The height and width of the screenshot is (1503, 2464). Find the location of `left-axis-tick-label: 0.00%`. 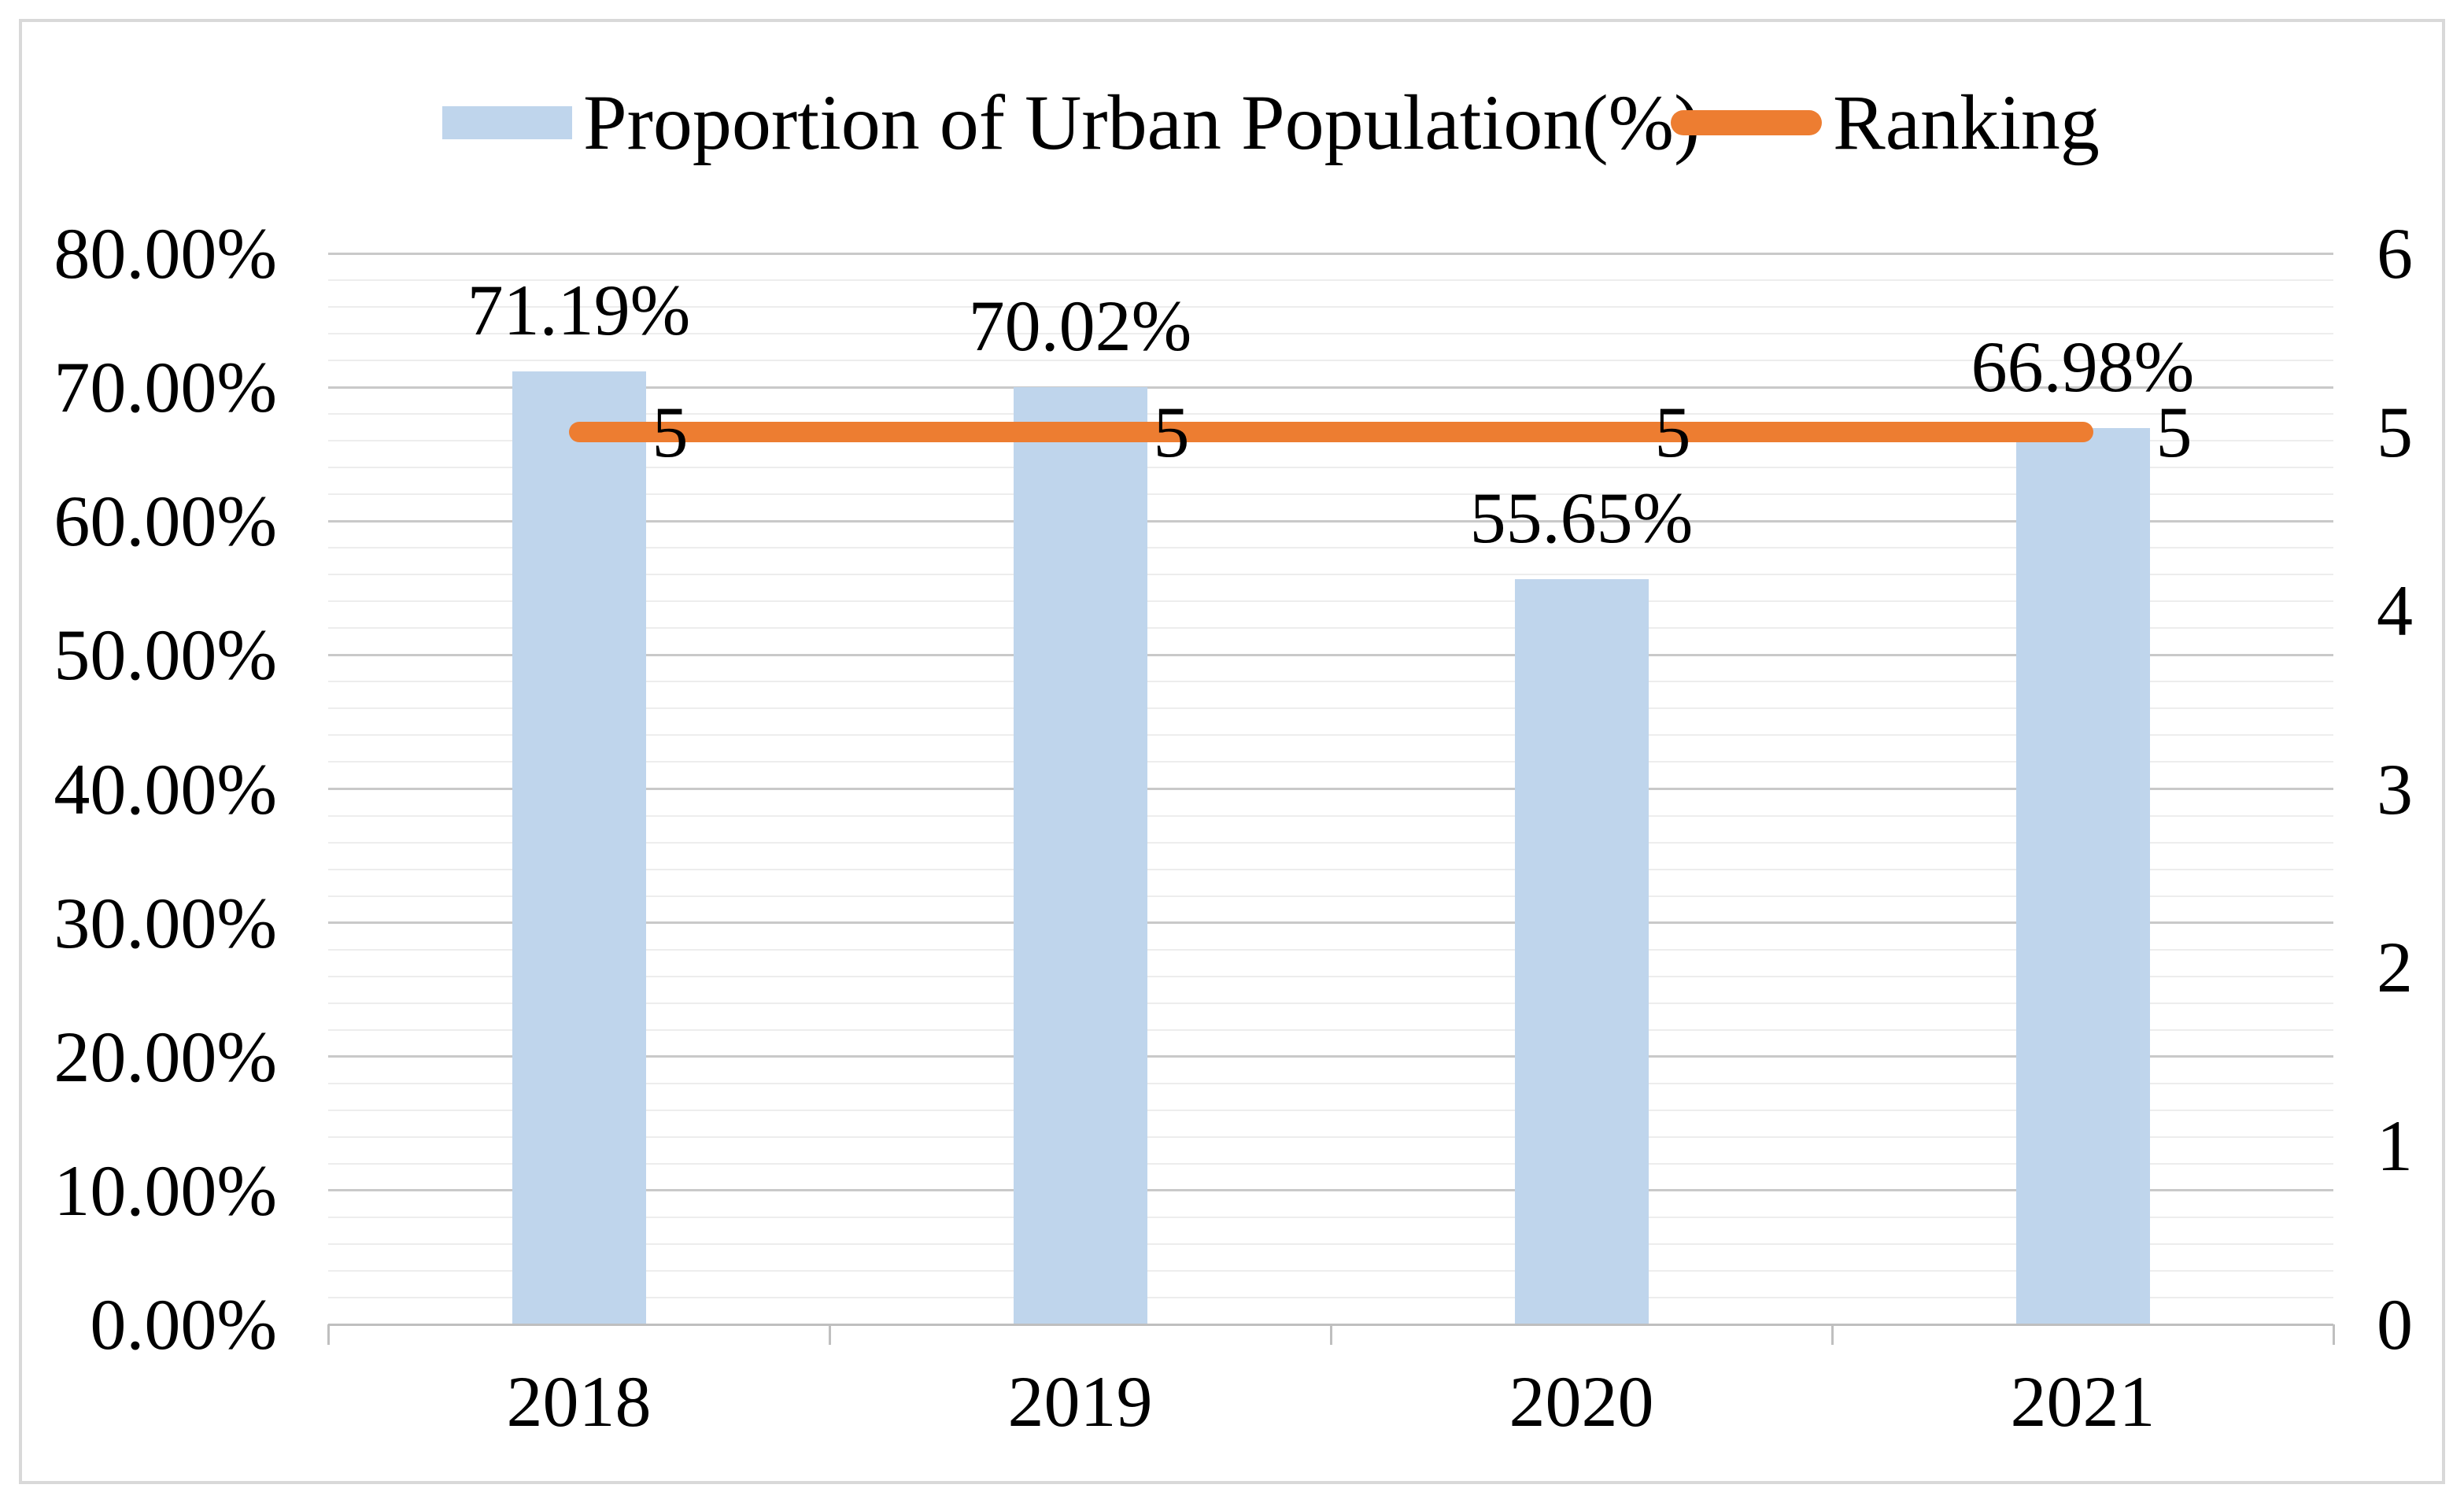

left-axis-tick-label: 0.00% is located at coordinates (183, 1324).